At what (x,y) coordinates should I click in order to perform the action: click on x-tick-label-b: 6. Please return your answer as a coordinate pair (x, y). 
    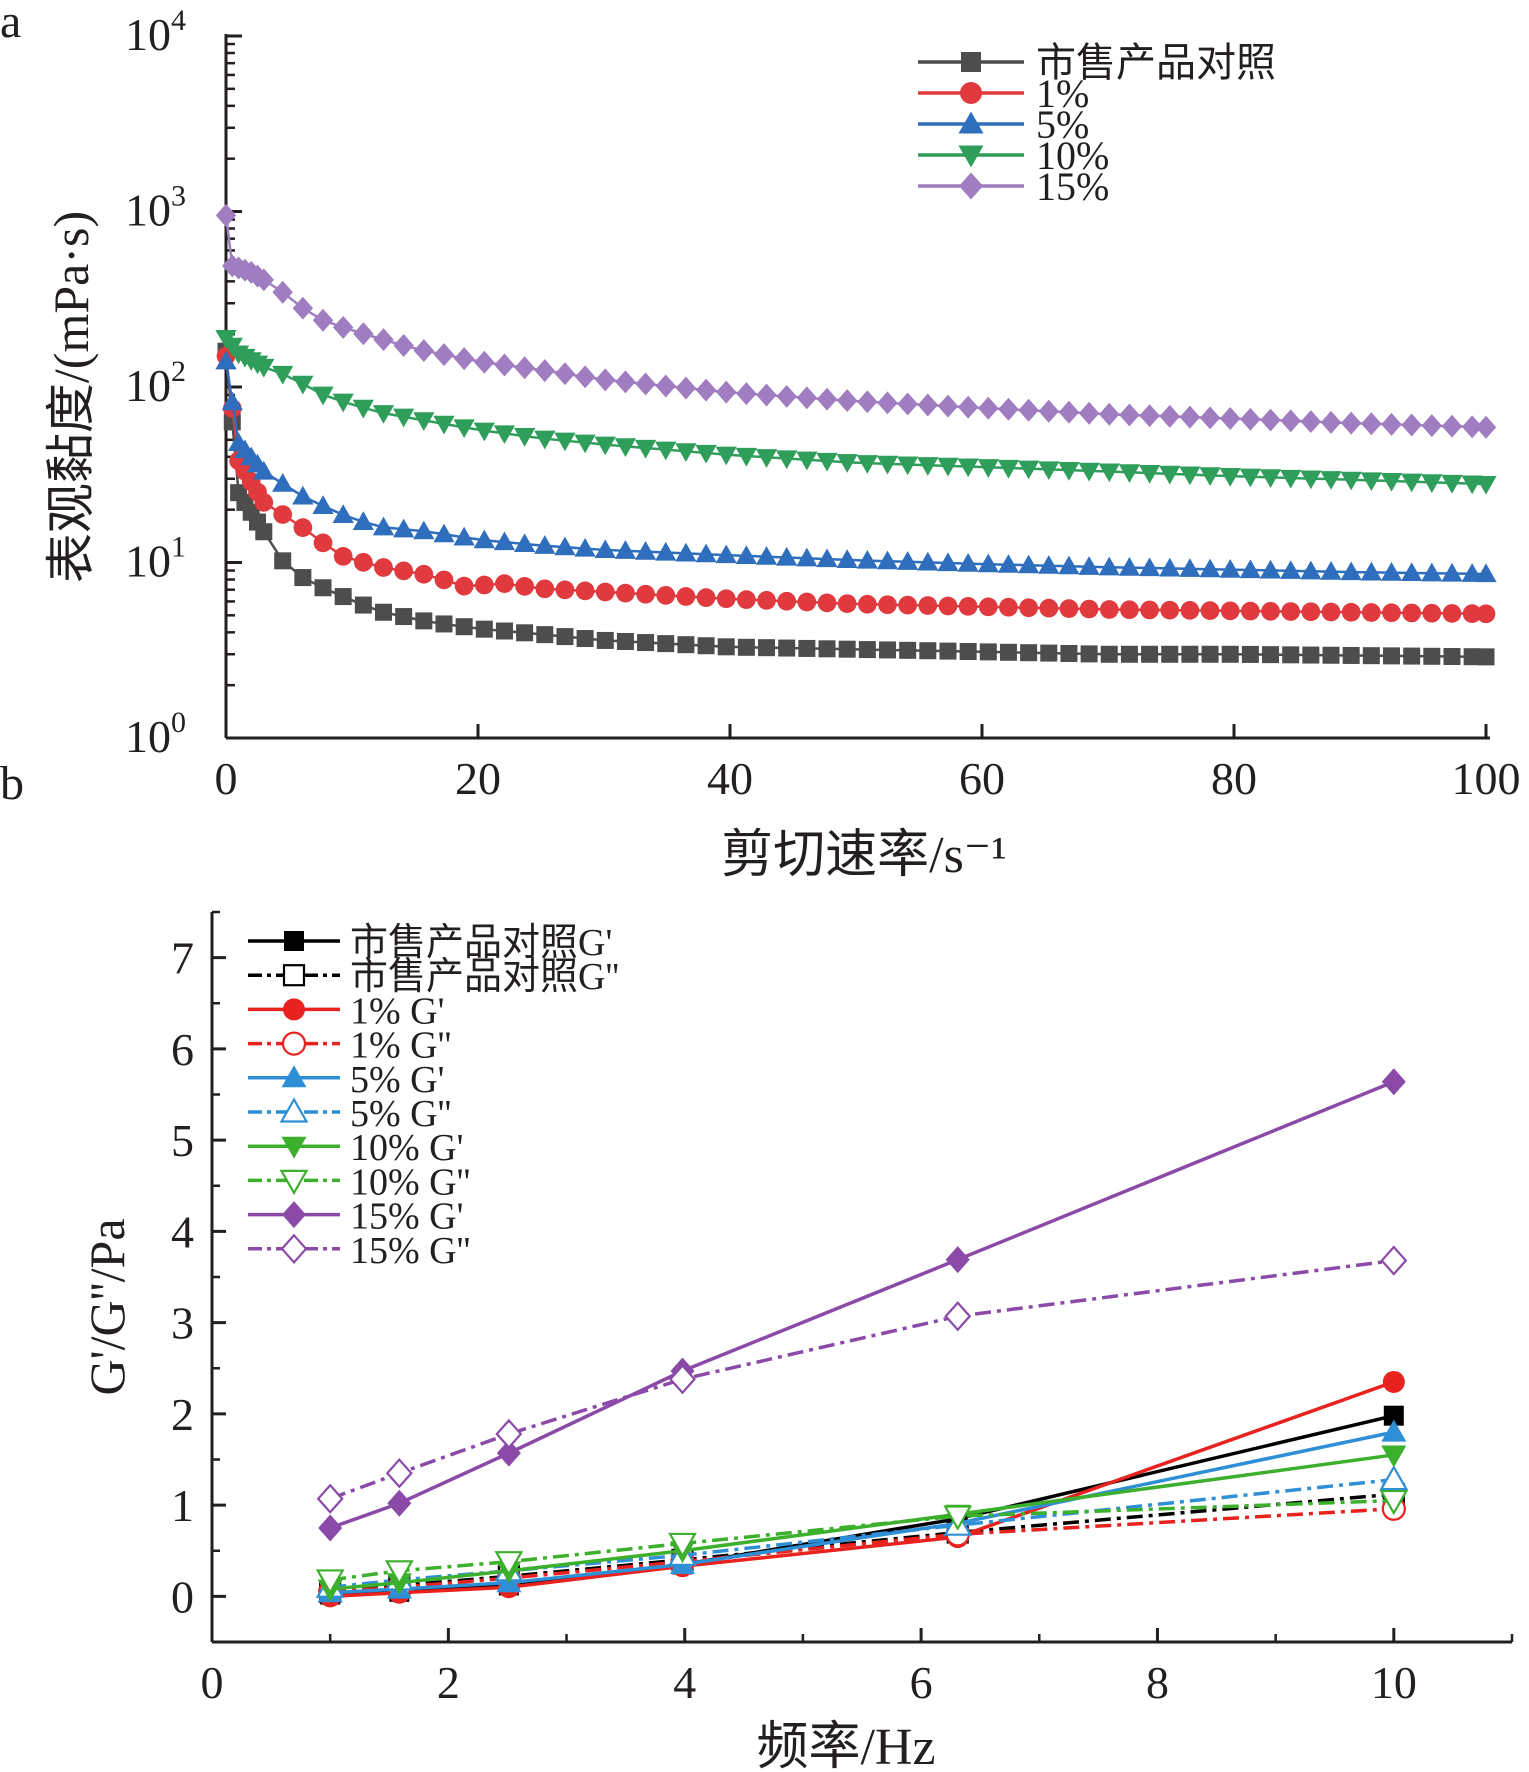
    Looking at the image, I should click on (921, 1682).